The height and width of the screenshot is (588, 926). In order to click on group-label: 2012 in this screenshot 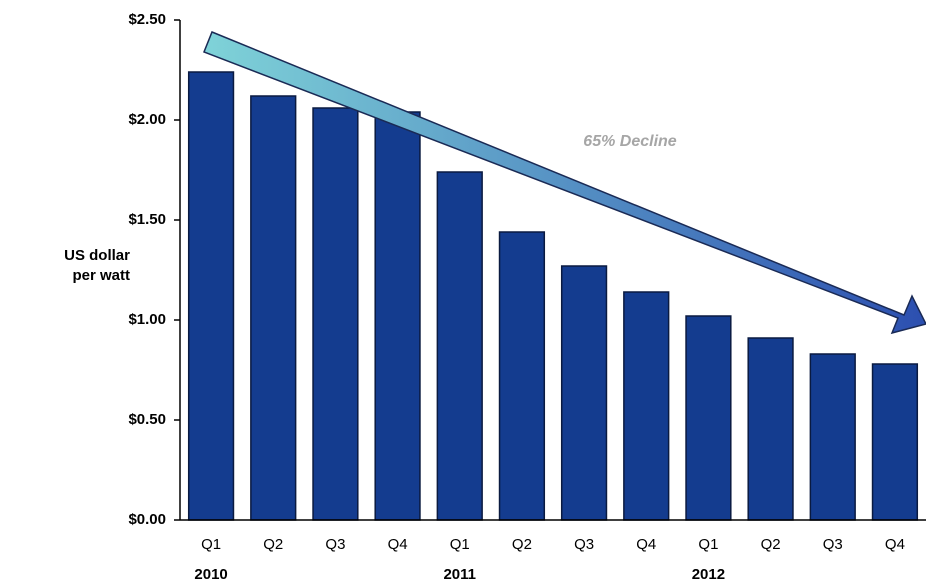, I will do `click(708, 574)`.